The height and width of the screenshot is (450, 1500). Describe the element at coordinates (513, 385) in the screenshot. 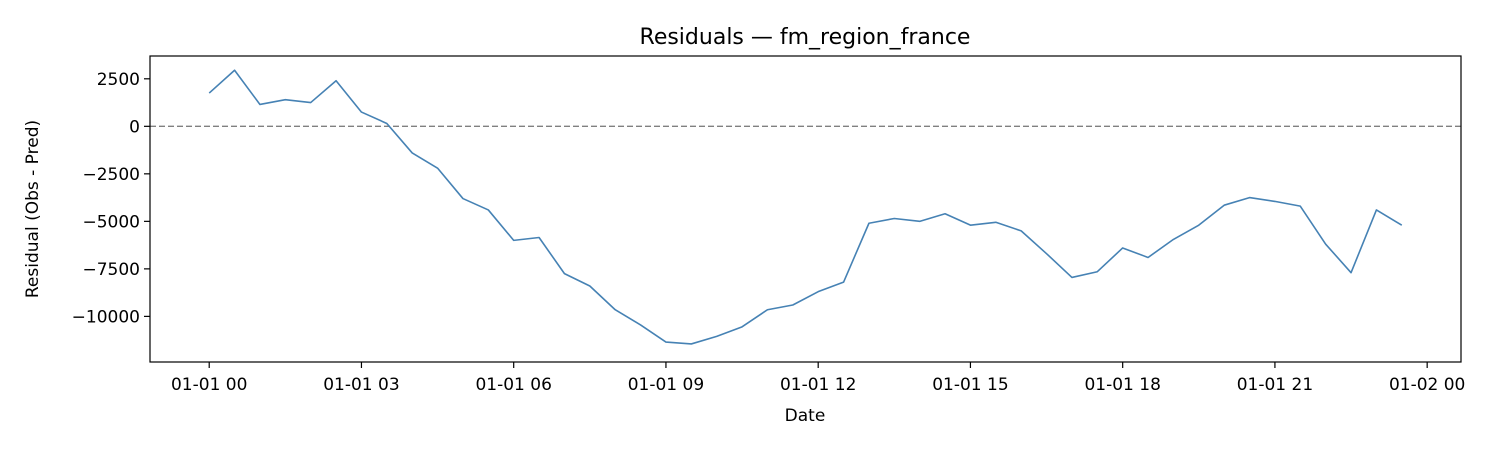

I see `x-tick-label: 01-01 06` at that location.